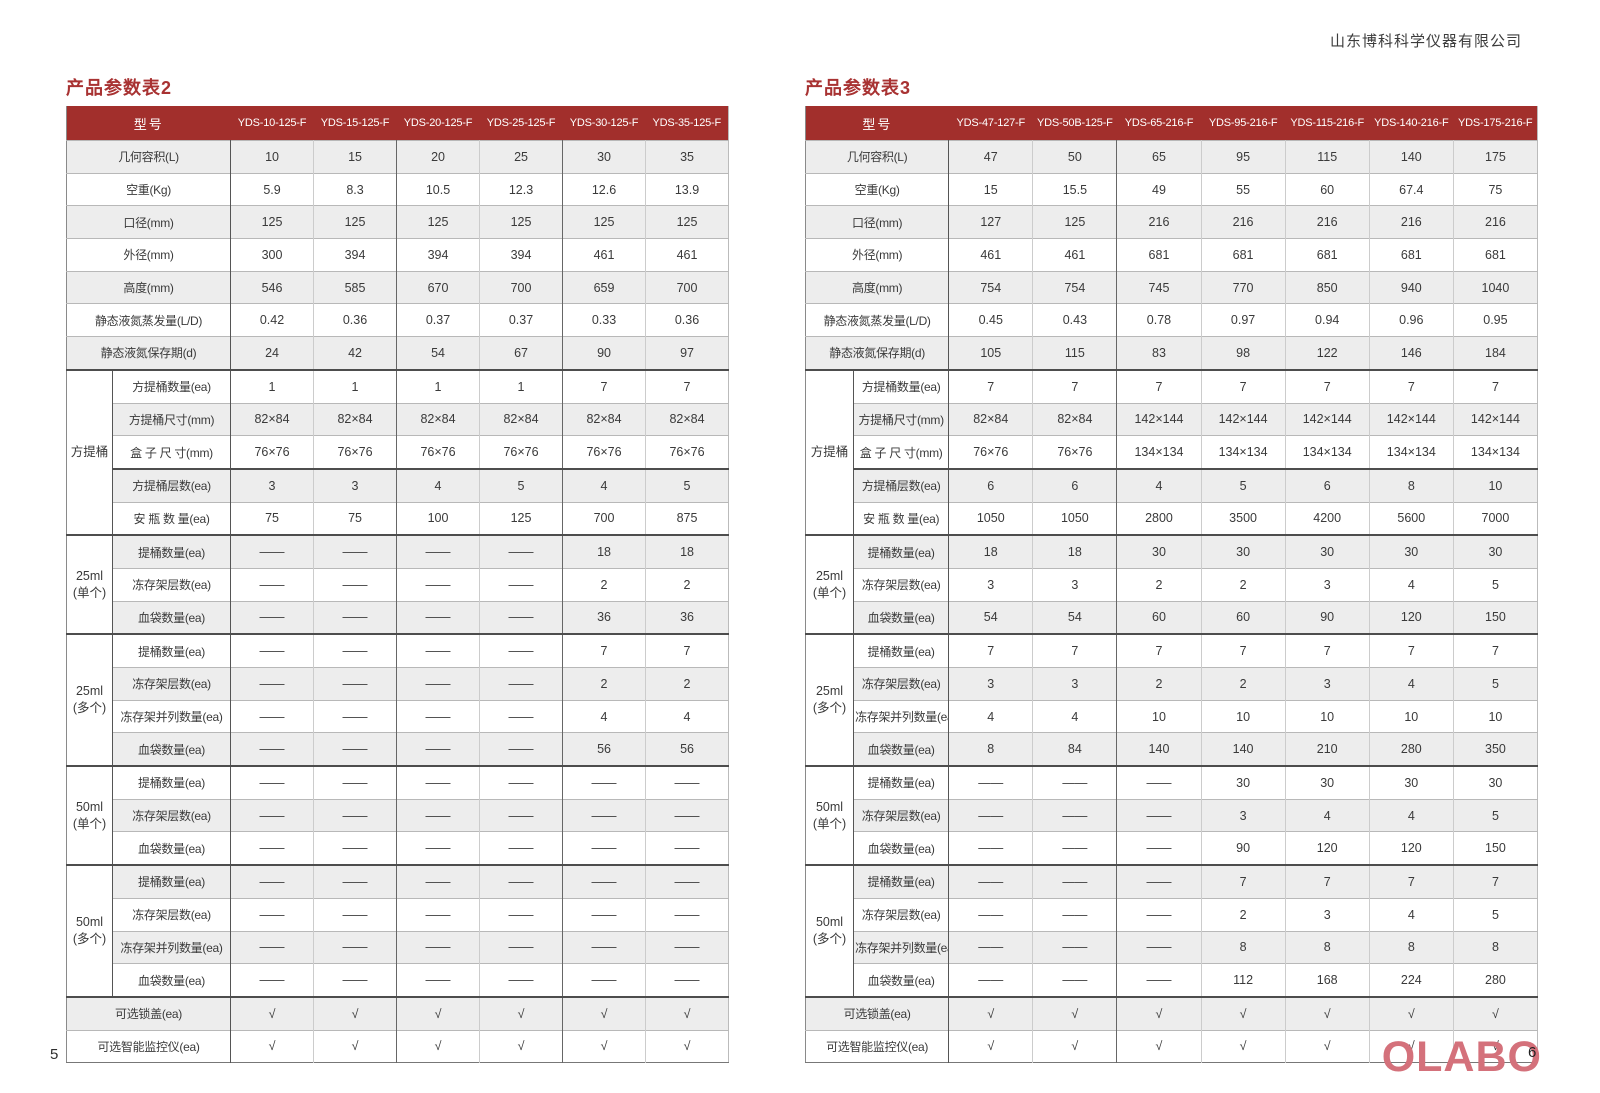  I want to click on table-row: 25ml (单个) 提桶数量(ea) —— —— —— —— 18 18, so click(397, 584).